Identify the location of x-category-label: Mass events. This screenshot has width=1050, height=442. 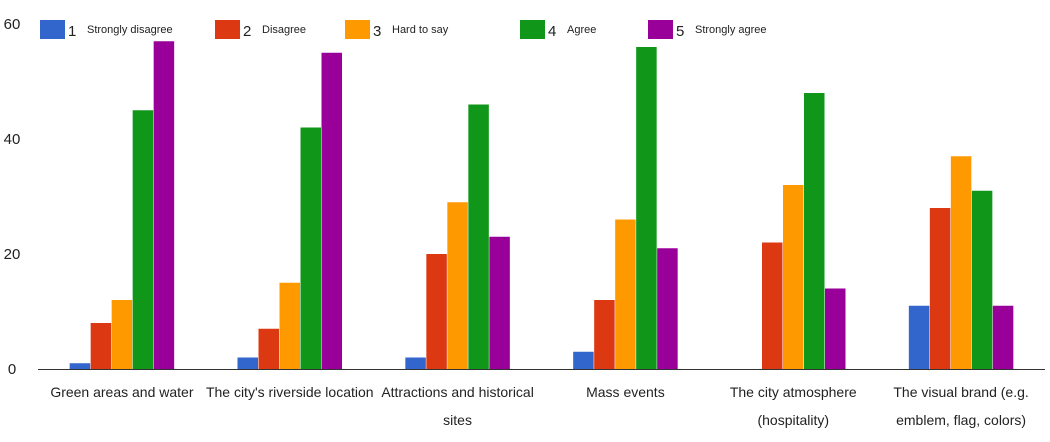
(625, 392).